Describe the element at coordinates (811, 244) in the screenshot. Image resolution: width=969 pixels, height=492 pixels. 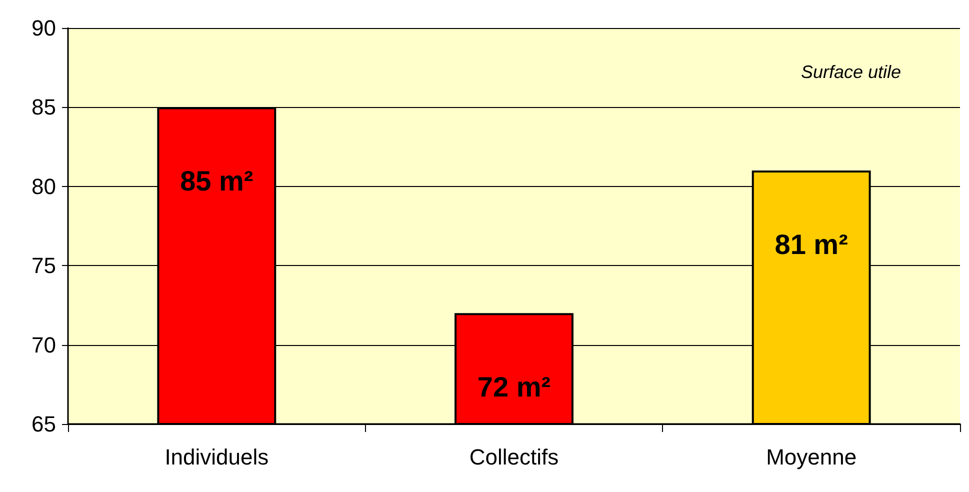
I see `data-label: 81 m²` at that location.